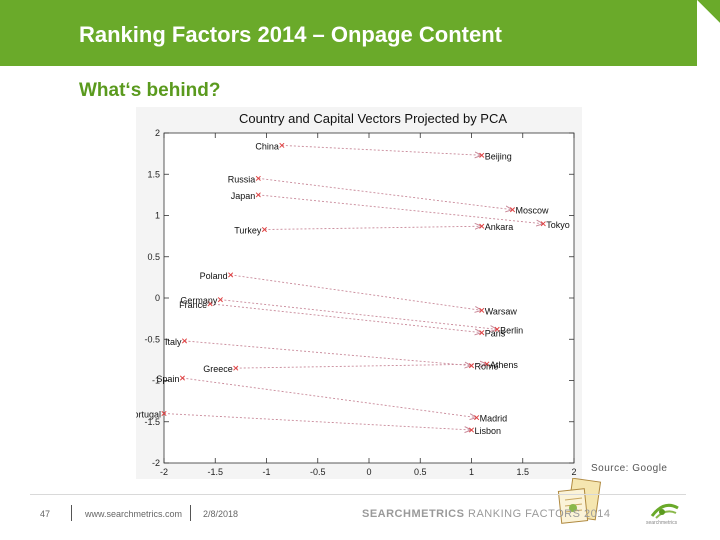 The height and width of the screenshot is (540, 720). What do you see at coordinates (358, 494) in the screenshot?
I see `footer-divider` at bounding box center [358, 494].